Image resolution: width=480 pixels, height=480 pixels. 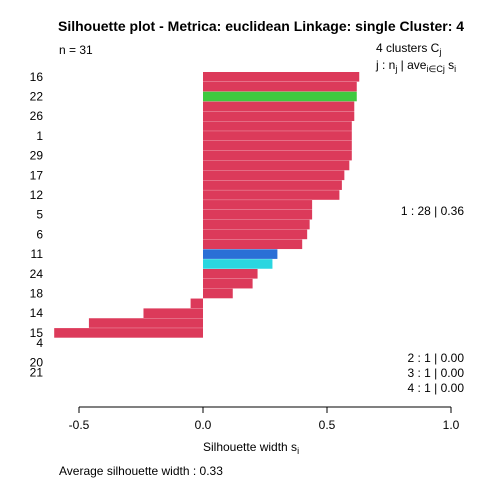 I want to click on x-tick-label: 0.5, so click(x=327, y=425).